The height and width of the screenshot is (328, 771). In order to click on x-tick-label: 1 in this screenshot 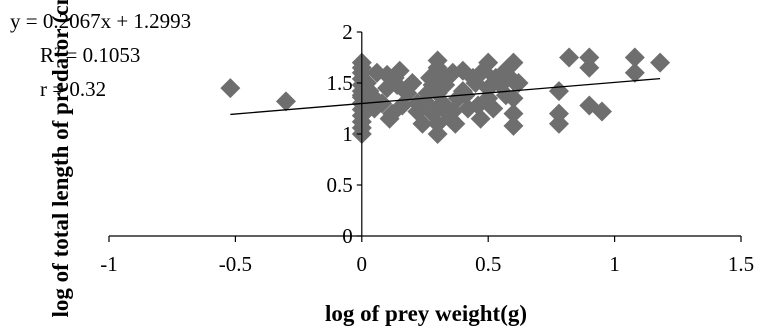, I will do `click(614, 264)`.